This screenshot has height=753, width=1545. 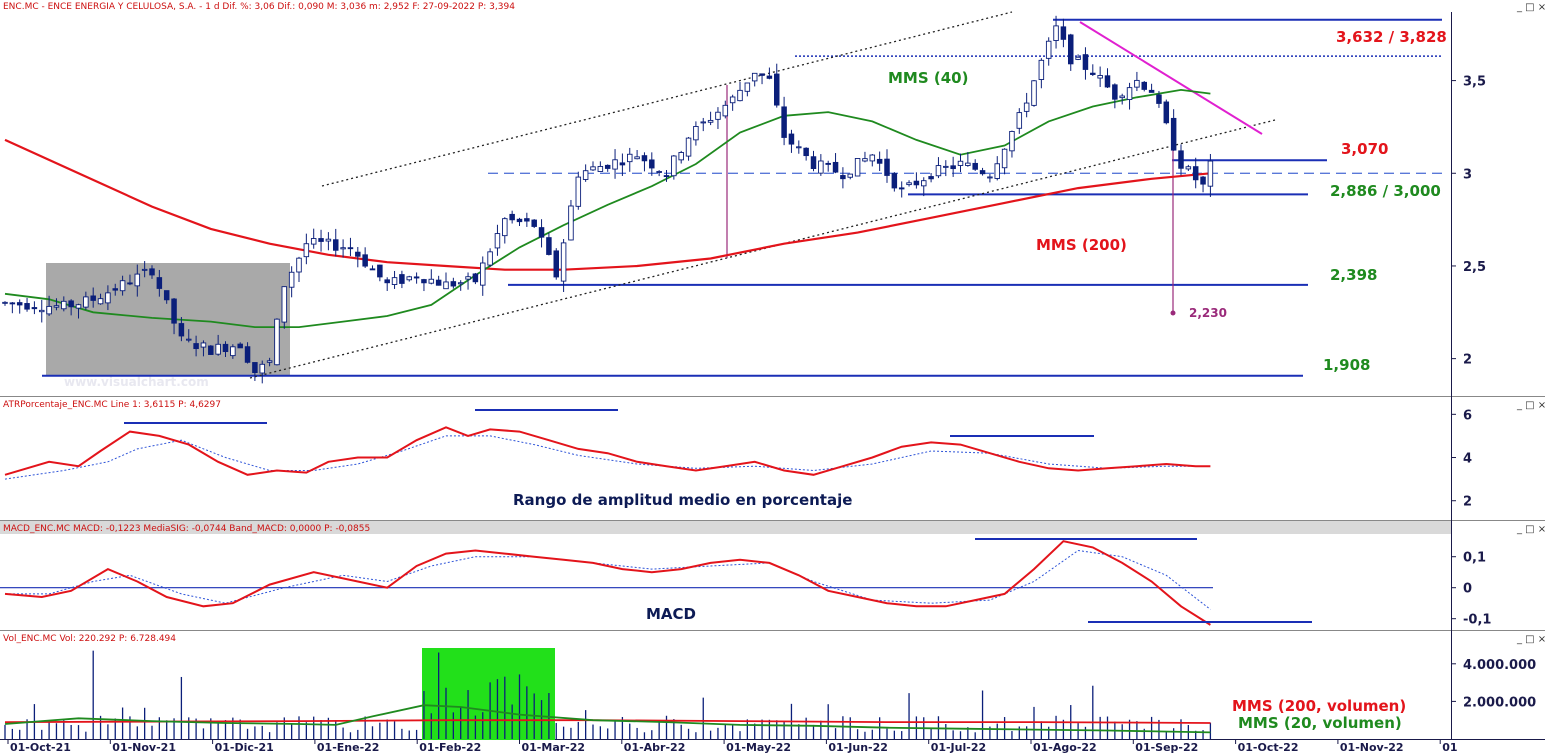 I want to click on volume-y-ticks: 4.000.000 2.000.000, so click(x=1493, y=684).